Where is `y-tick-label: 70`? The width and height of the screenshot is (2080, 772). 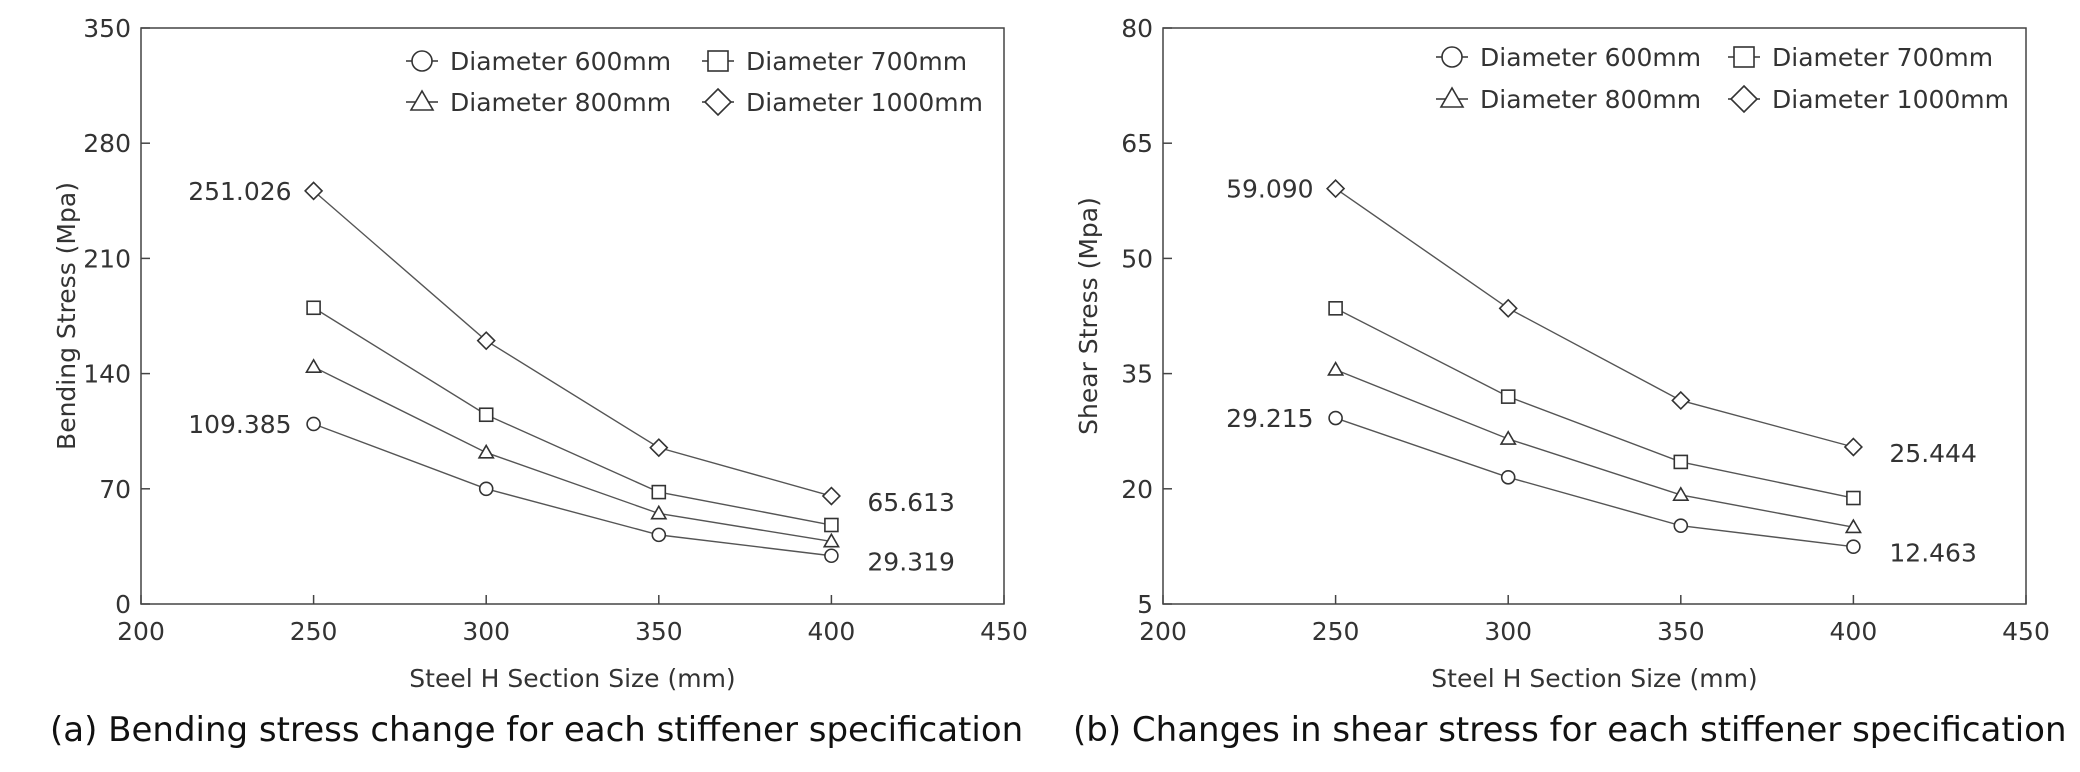 y-tick-label: 70 is located at coordinates (115, 489).